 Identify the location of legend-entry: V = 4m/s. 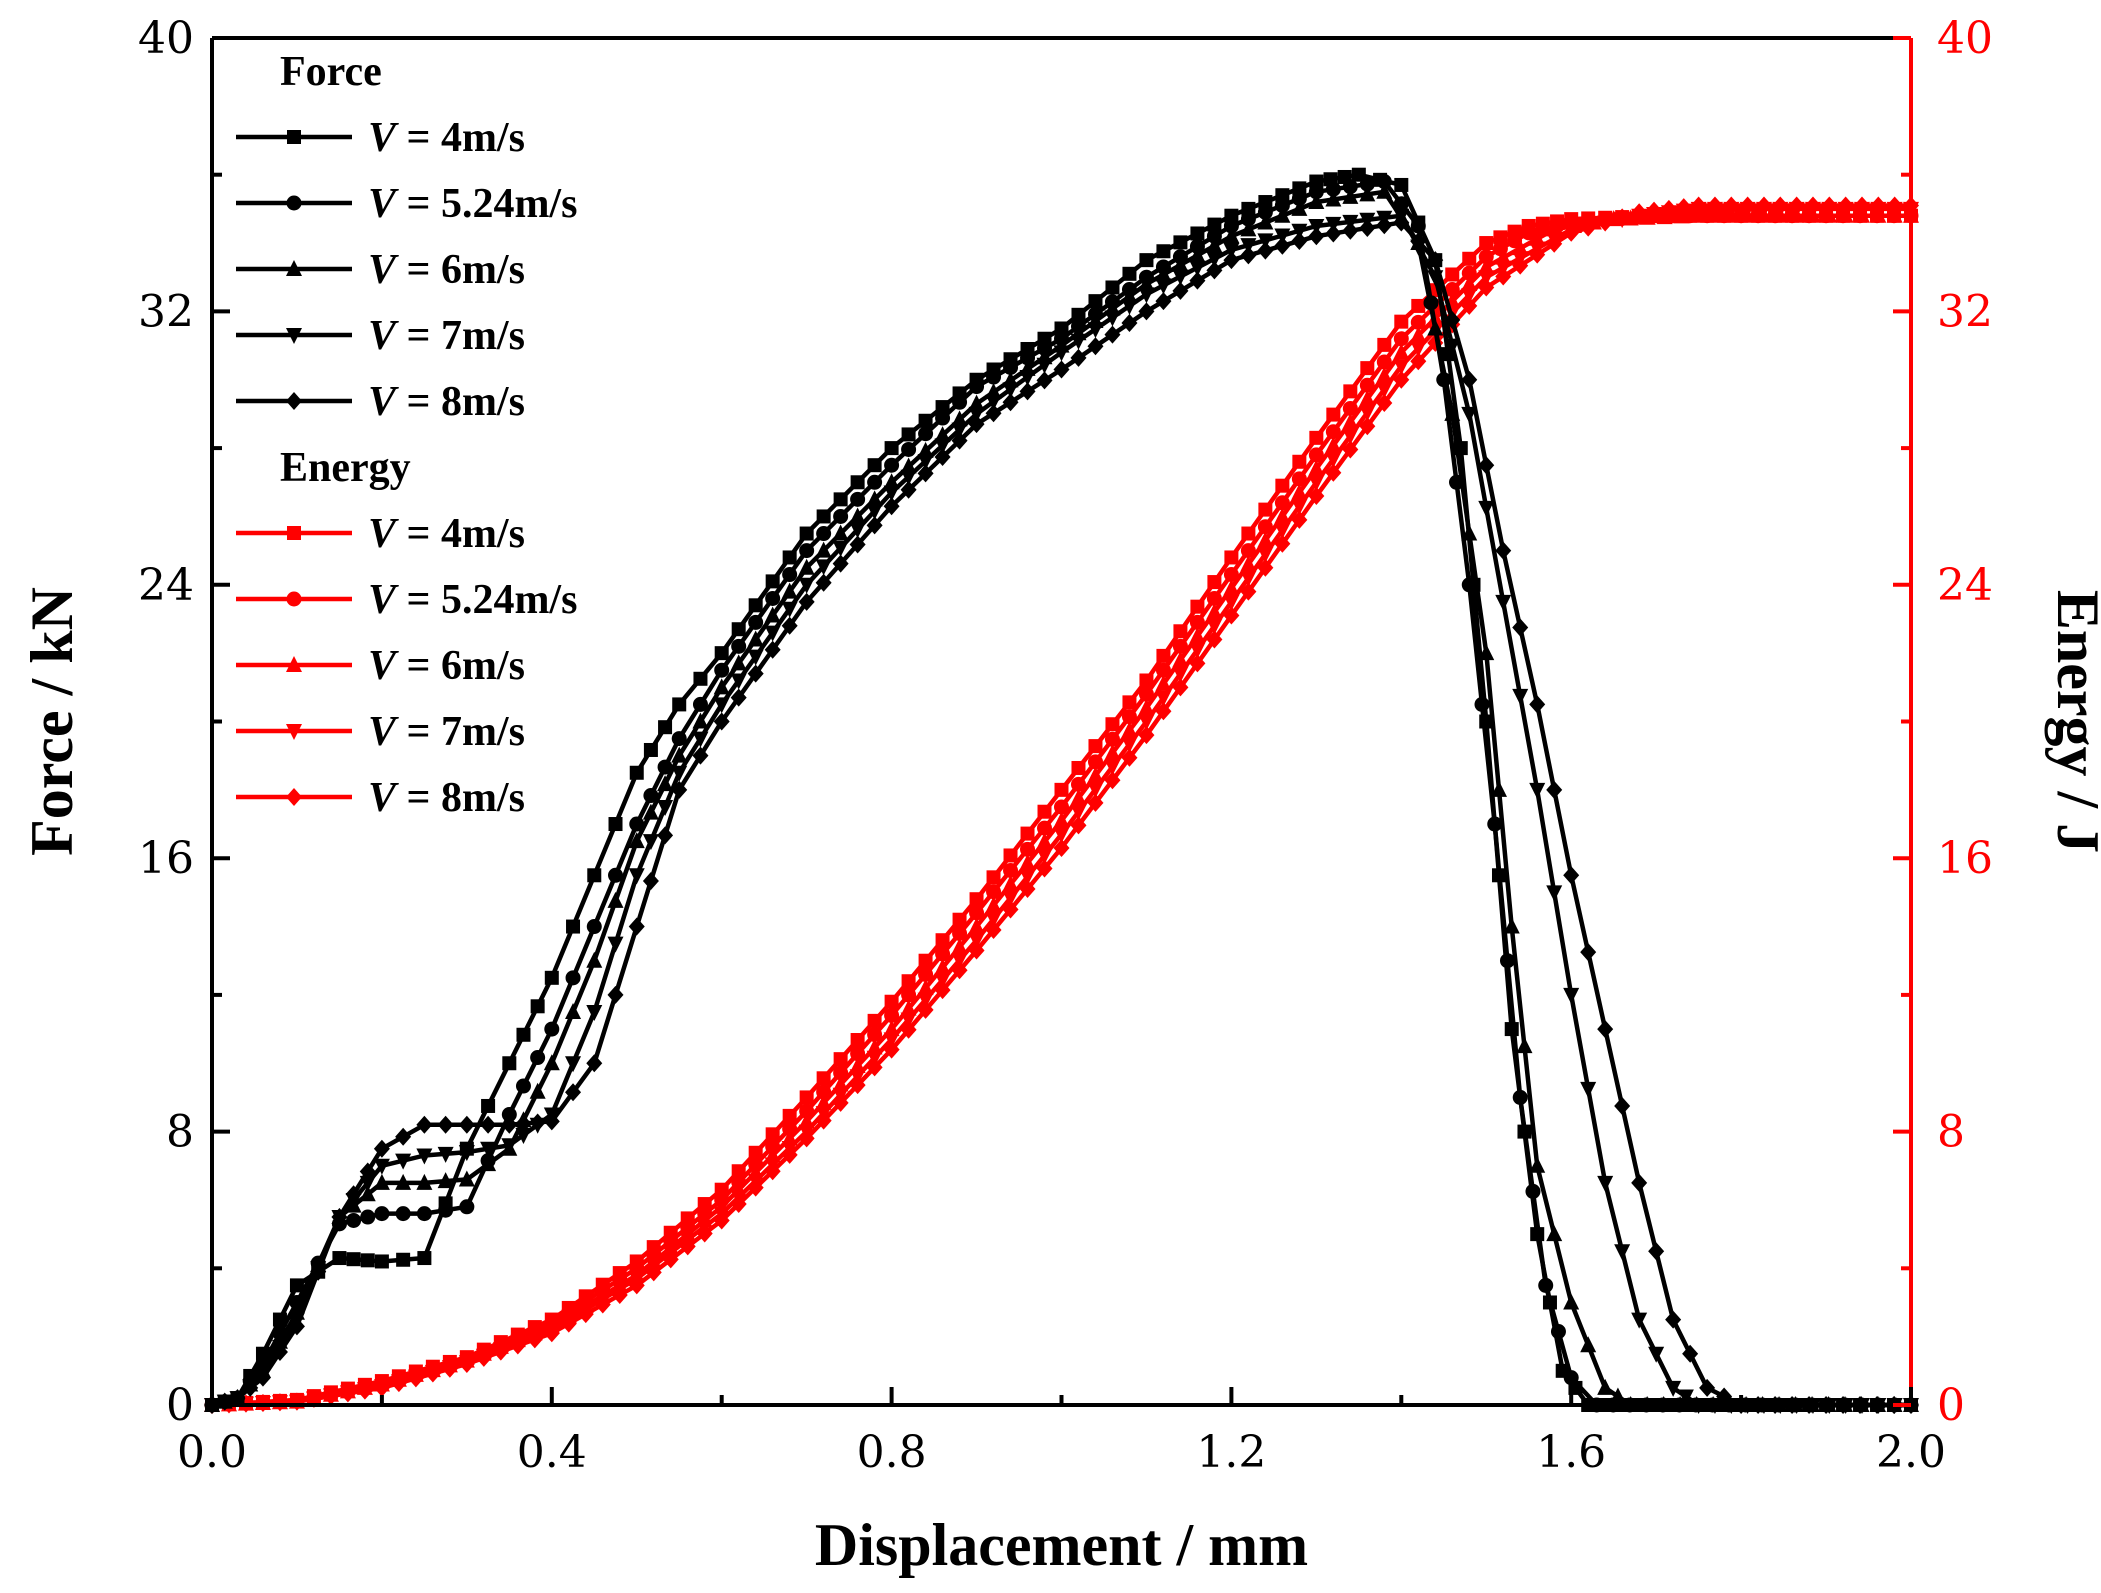
(380, 534).